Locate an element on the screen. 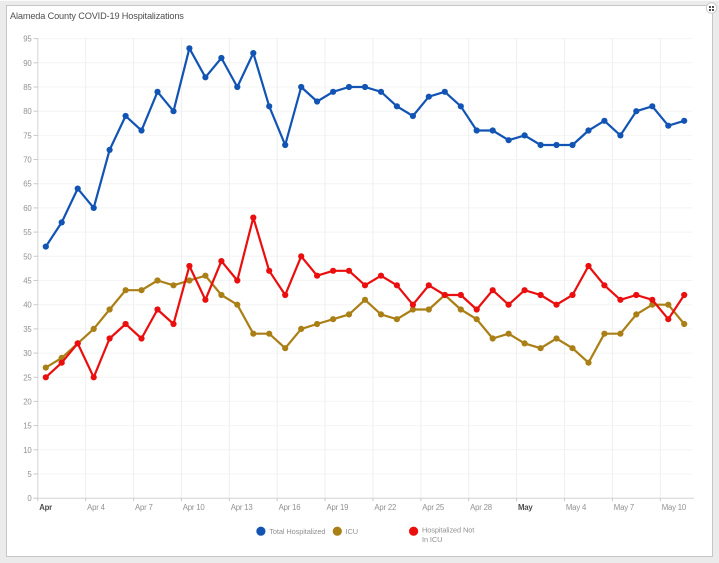  svg-text: 65 is located at coordinates (27, 184).